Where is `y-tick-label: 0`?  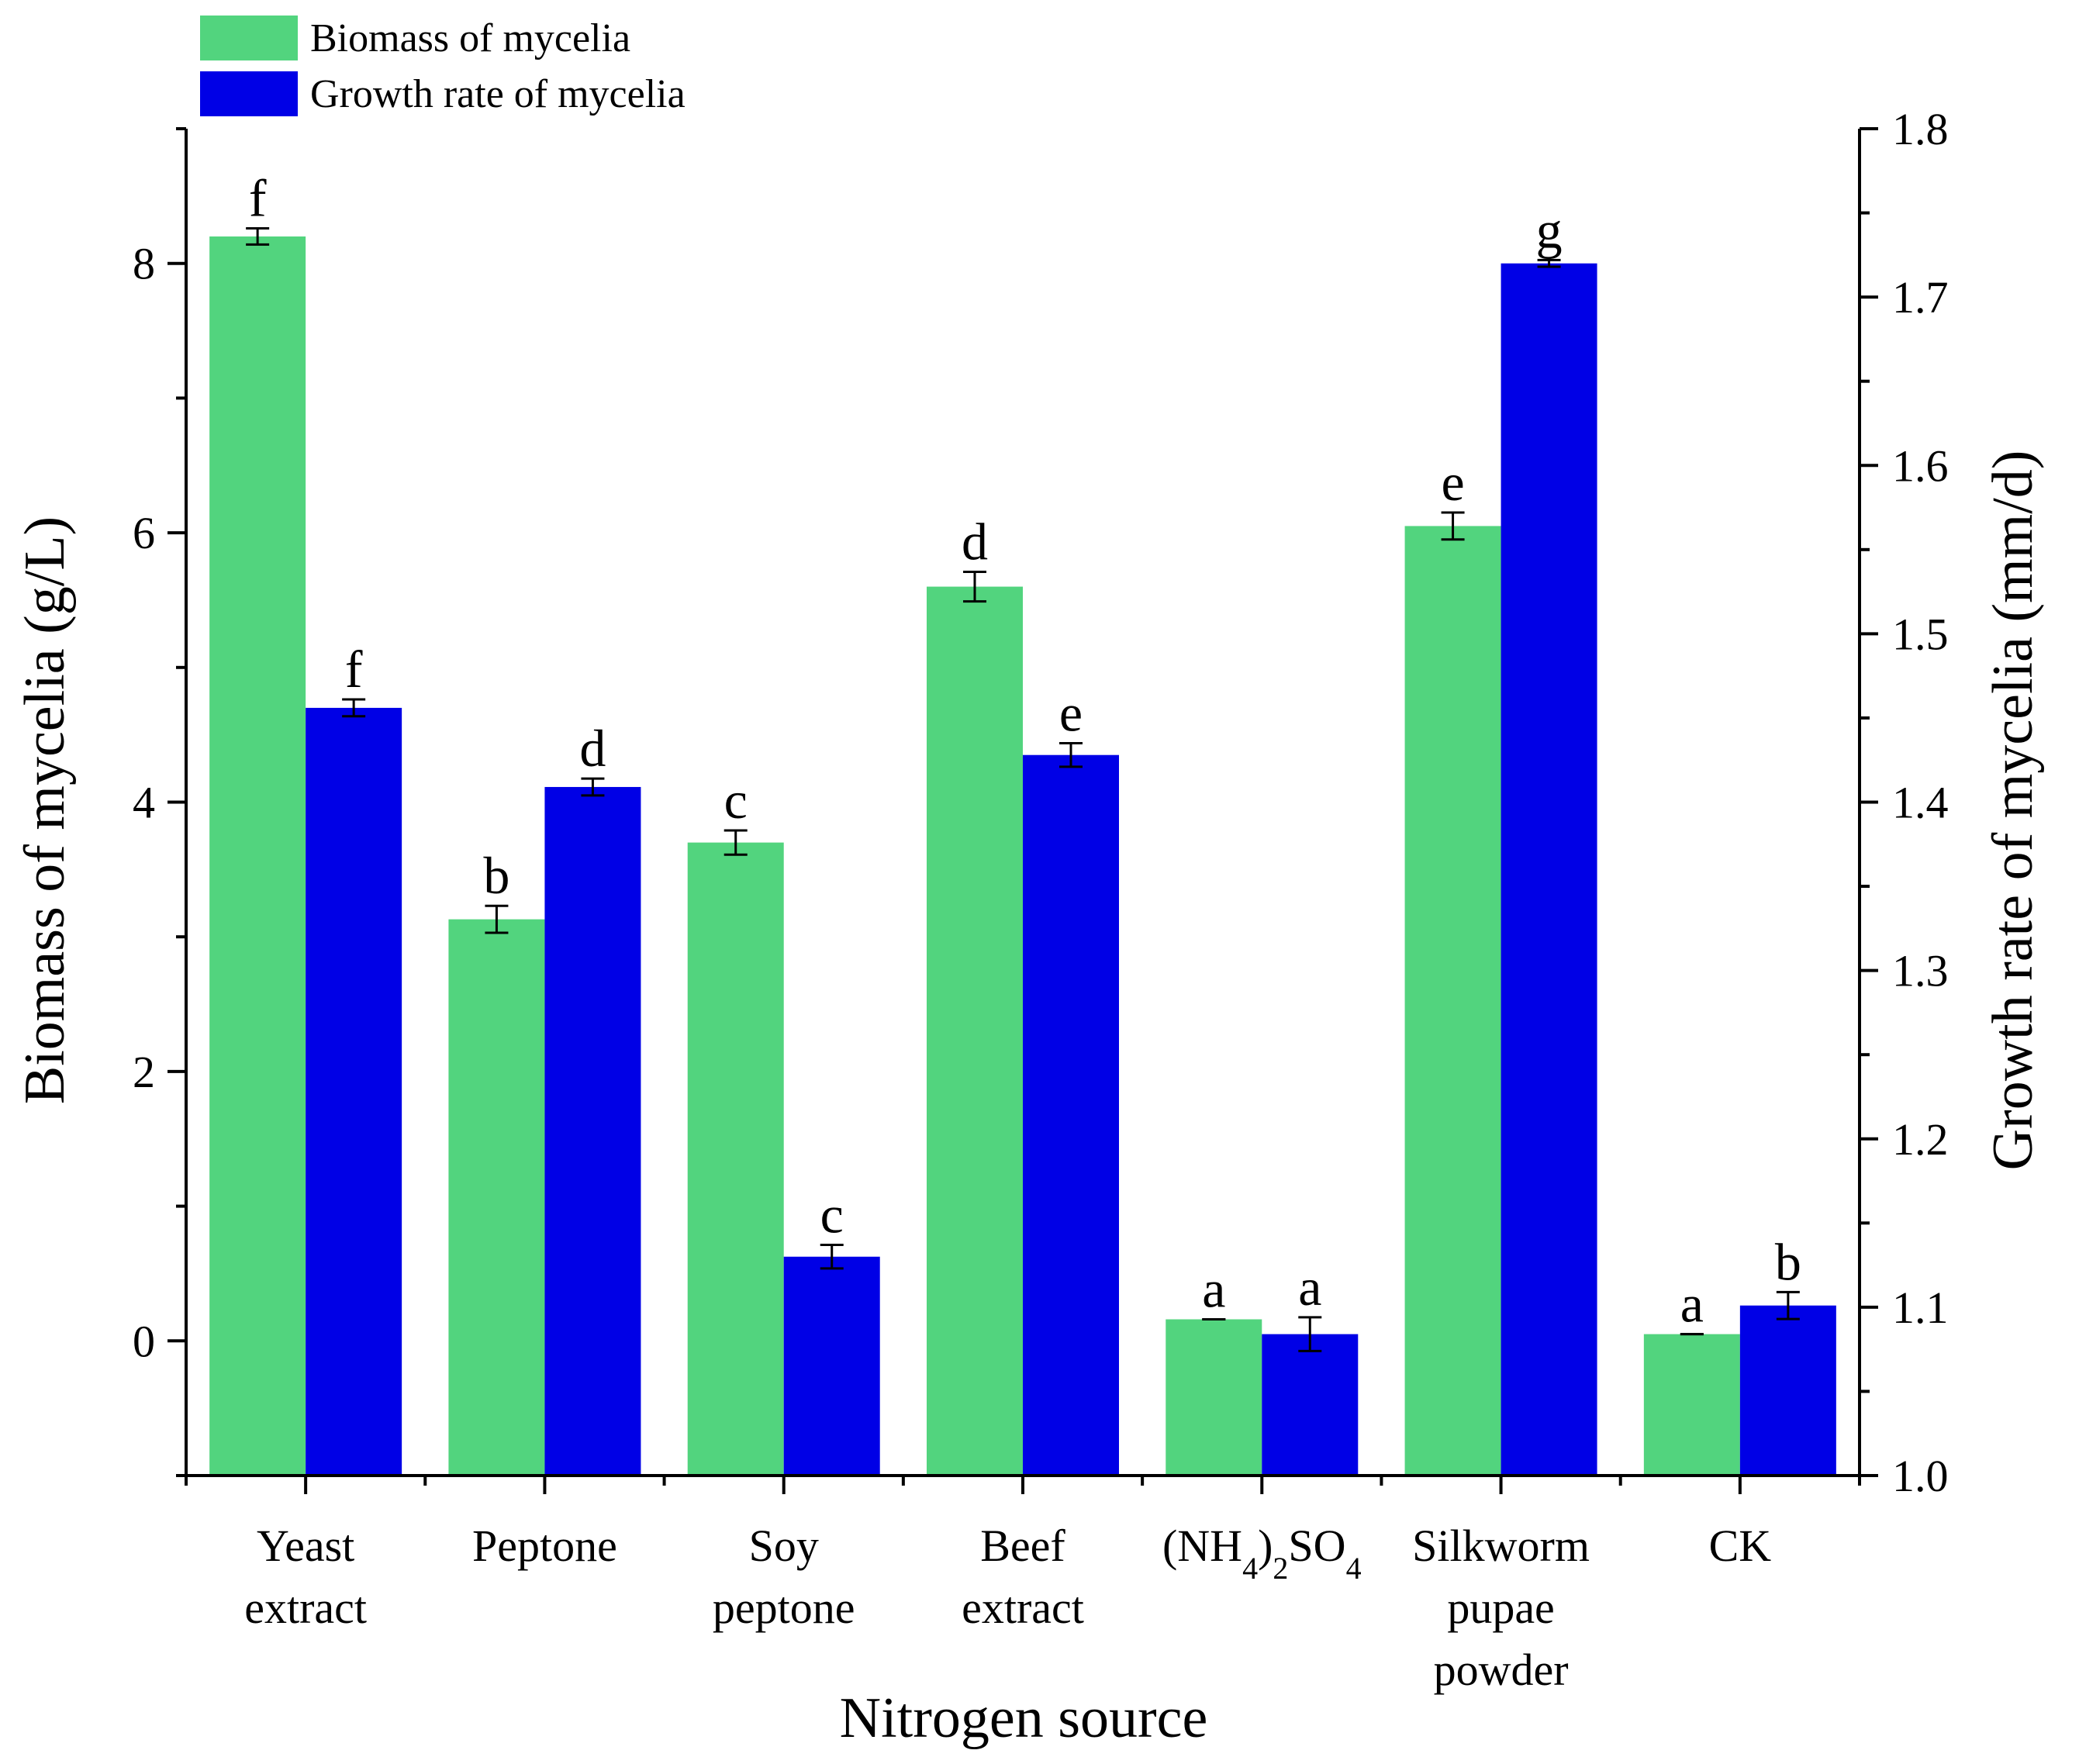
y-tick-label: 0 is located at coordinates (144, 1341).